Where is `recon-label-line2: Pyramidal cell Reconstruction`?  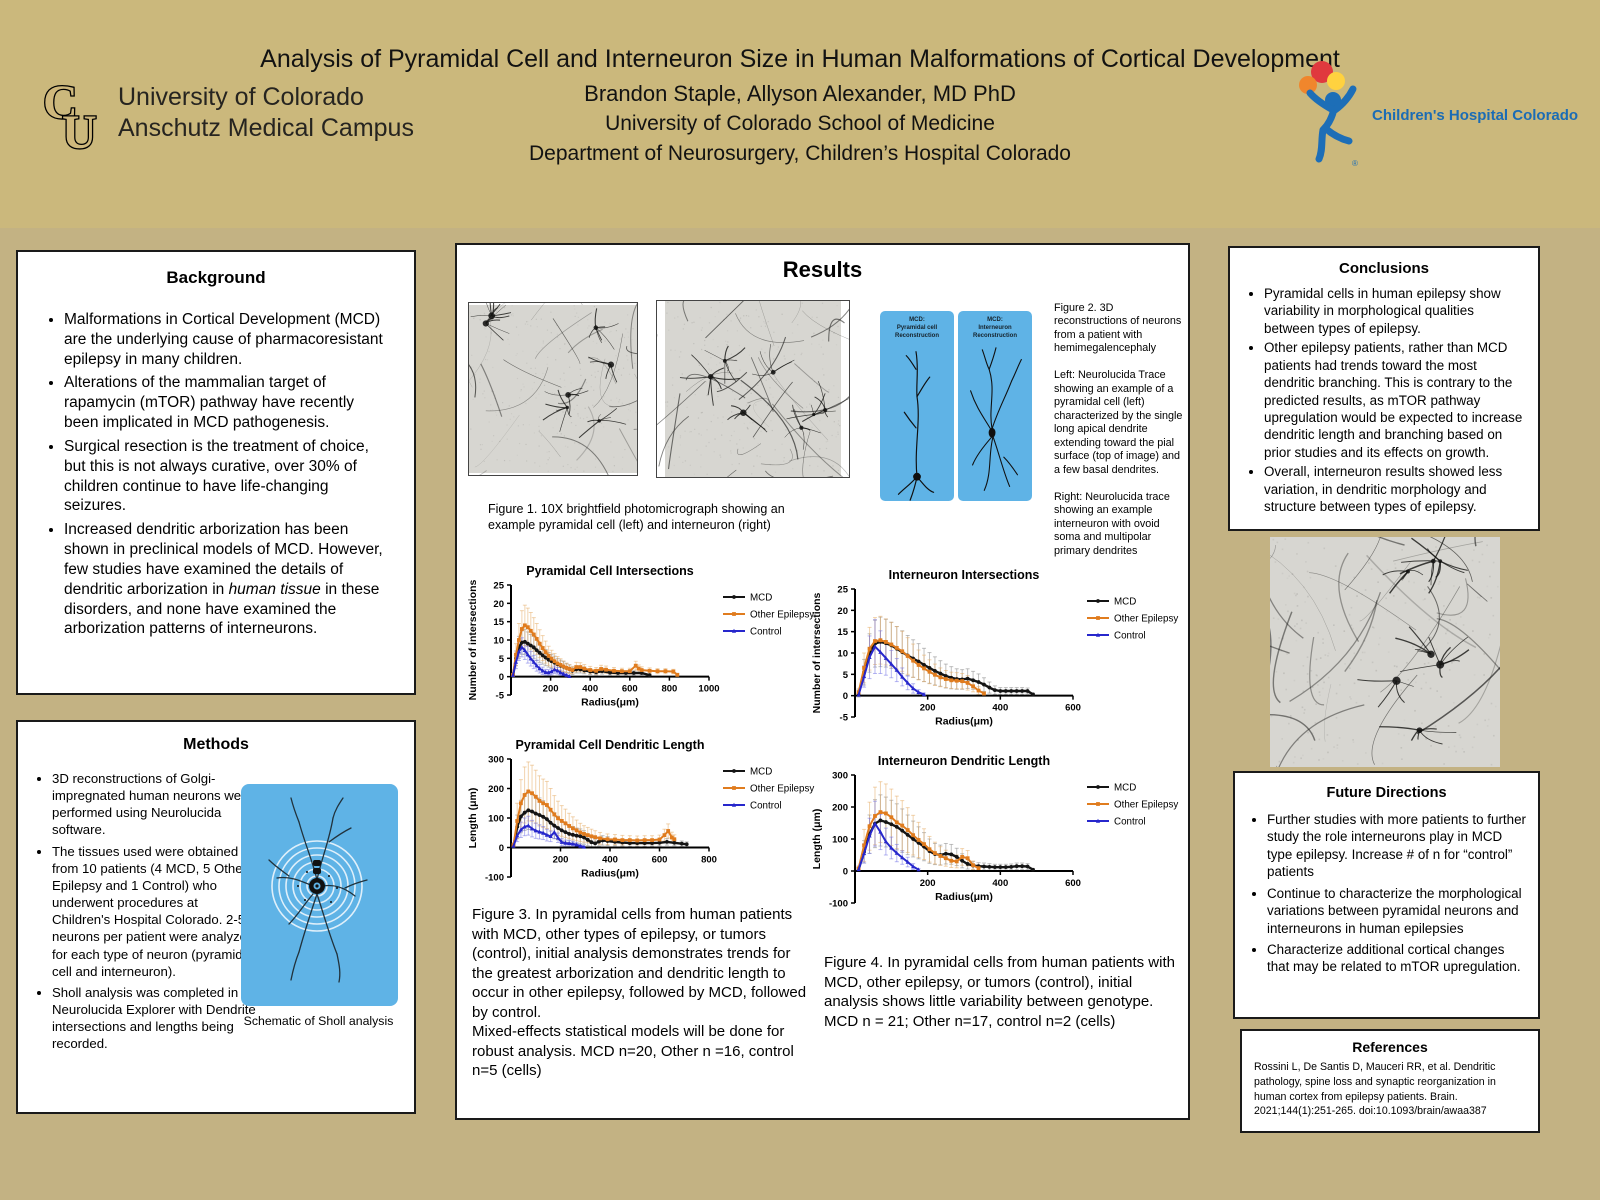
recon-label-line2: Pyramidal cell Reconstruction is located at coordinates (916, 332).